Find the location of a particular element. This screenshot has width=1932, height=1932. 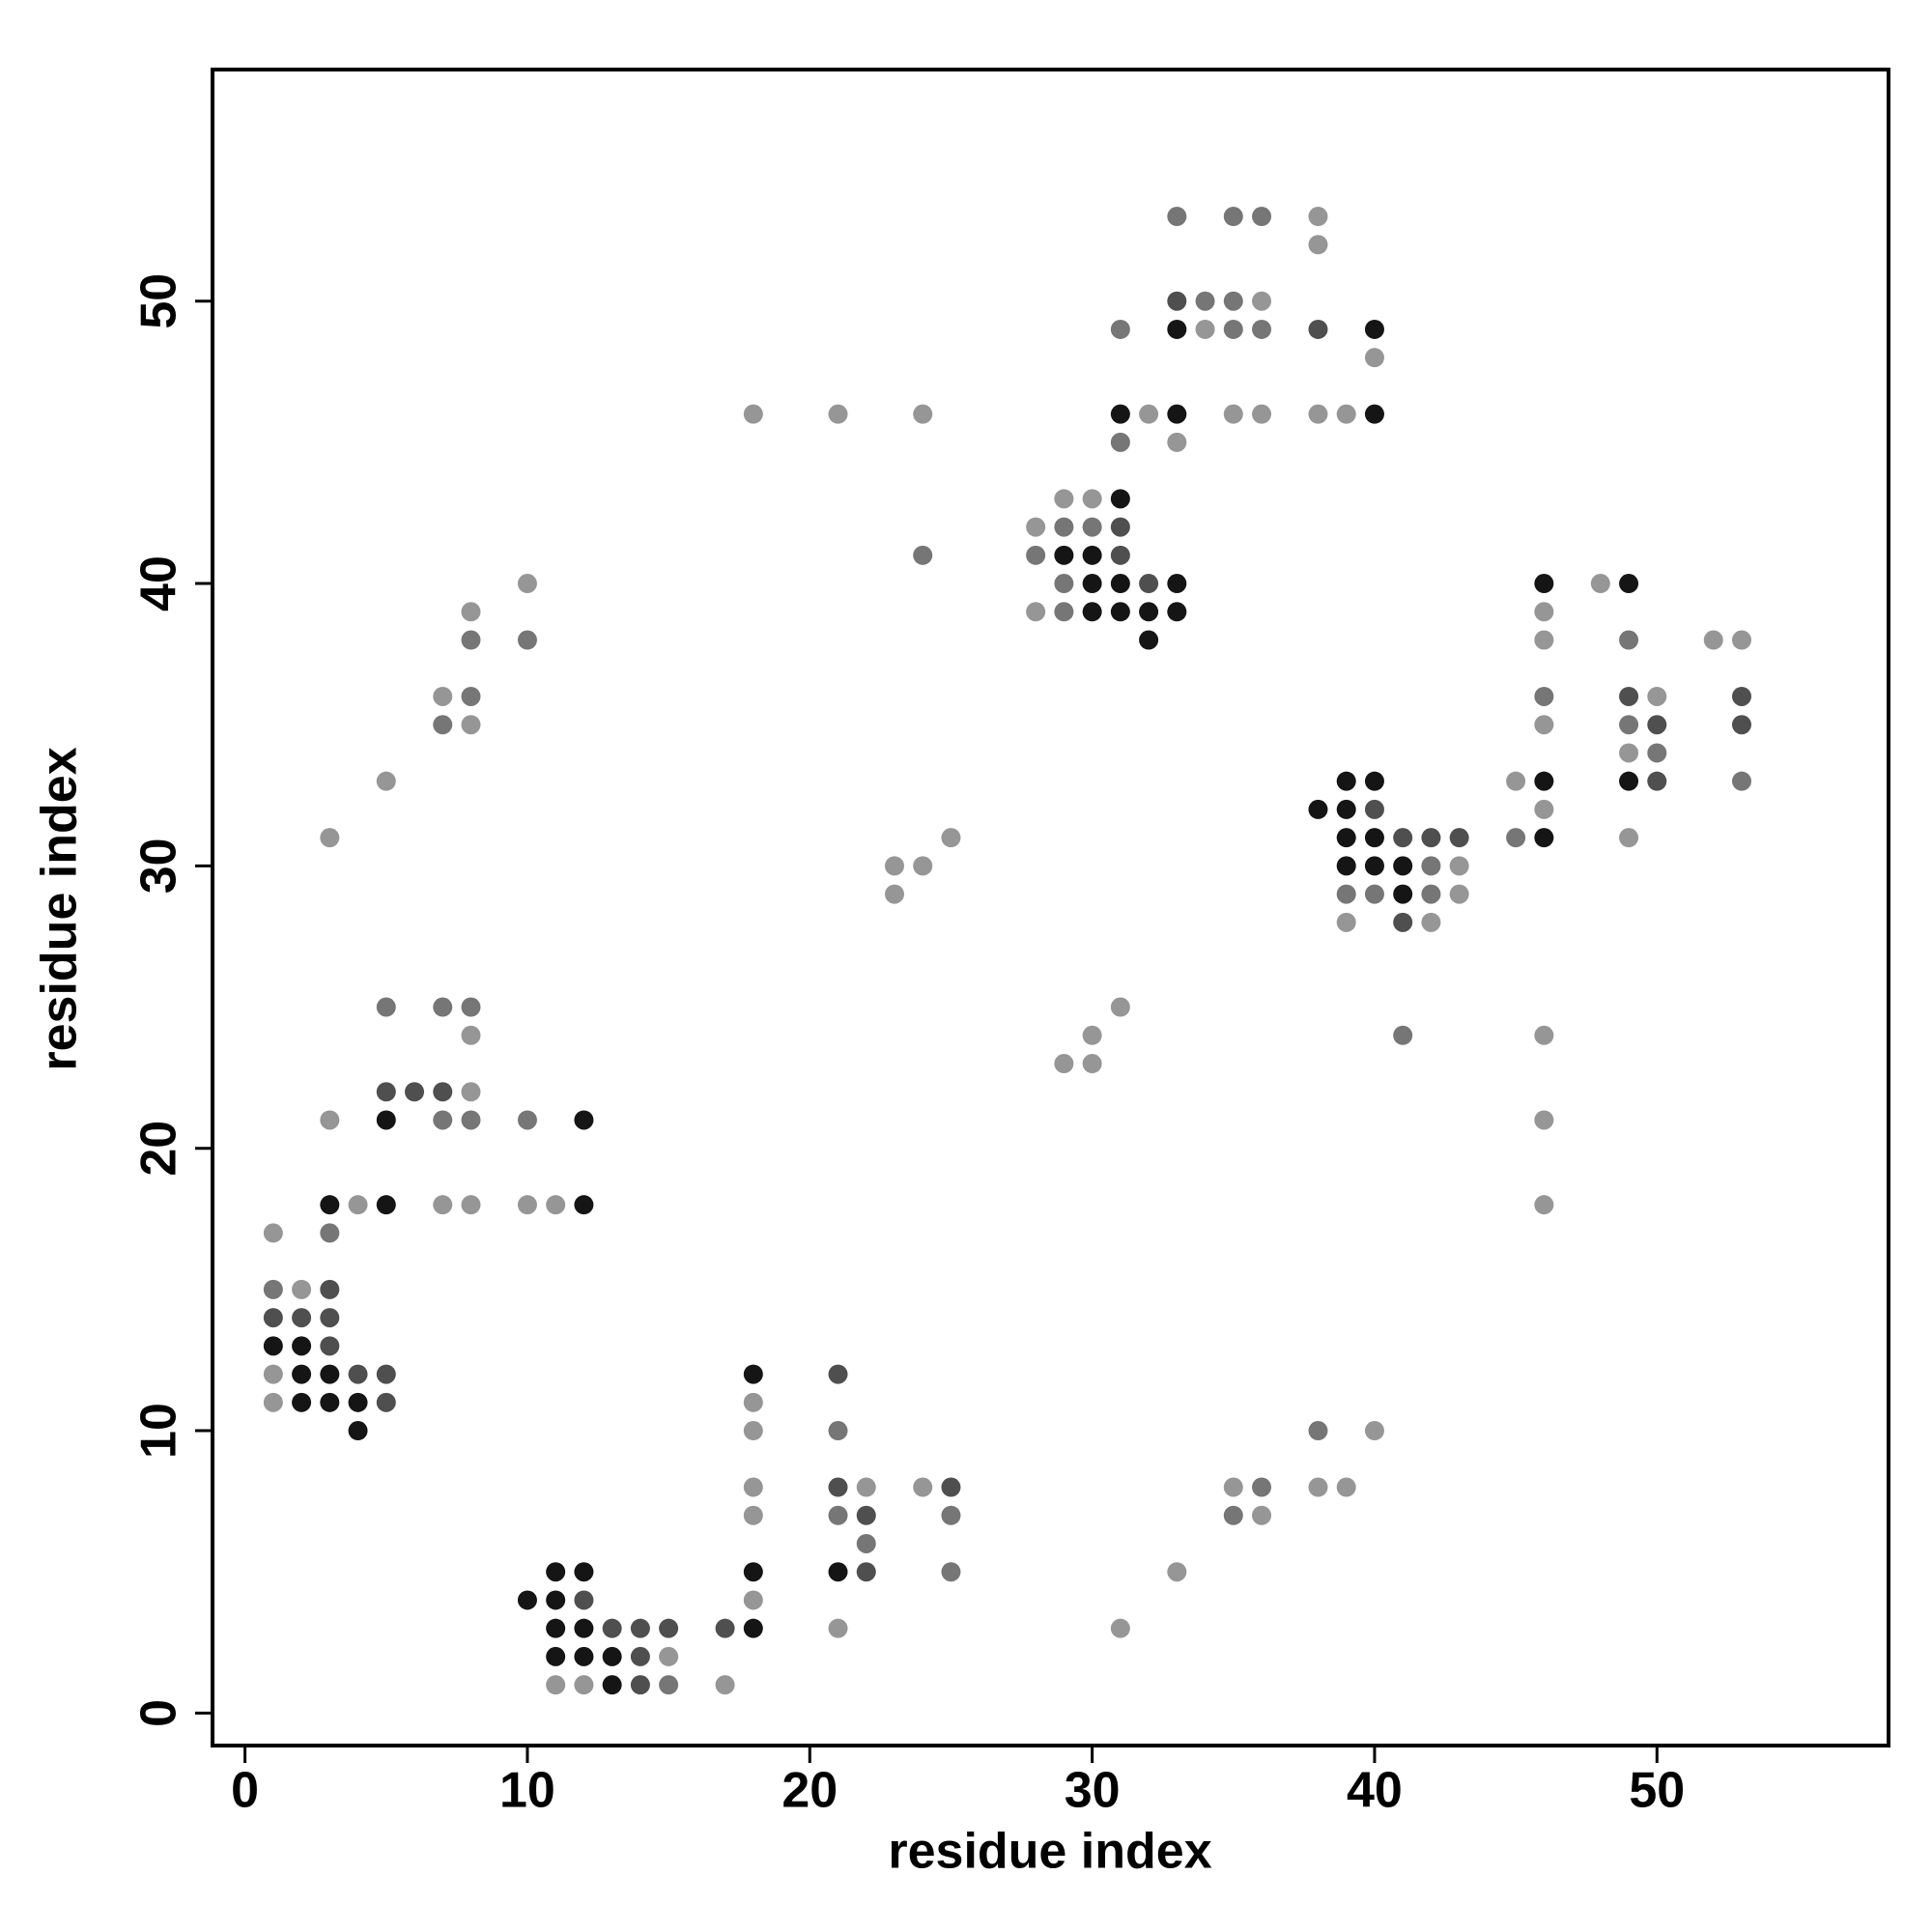

y-tick-label: 20 is located at coordinates (159, 1149).